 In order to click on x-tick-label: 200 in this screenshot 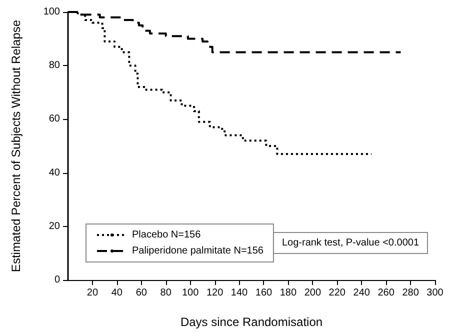, I will do `click(313, 293)`.